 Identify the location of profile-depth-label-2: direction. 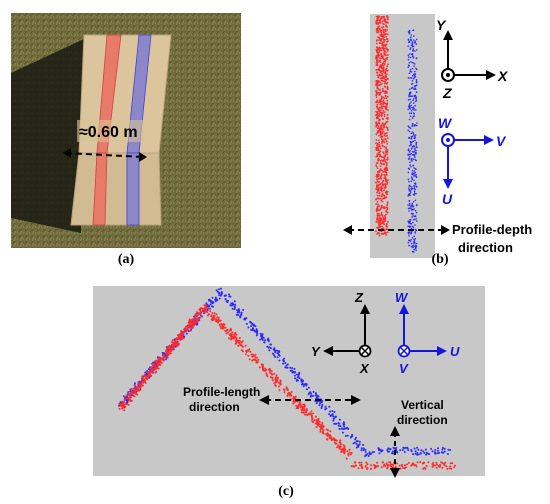
(485, 247).